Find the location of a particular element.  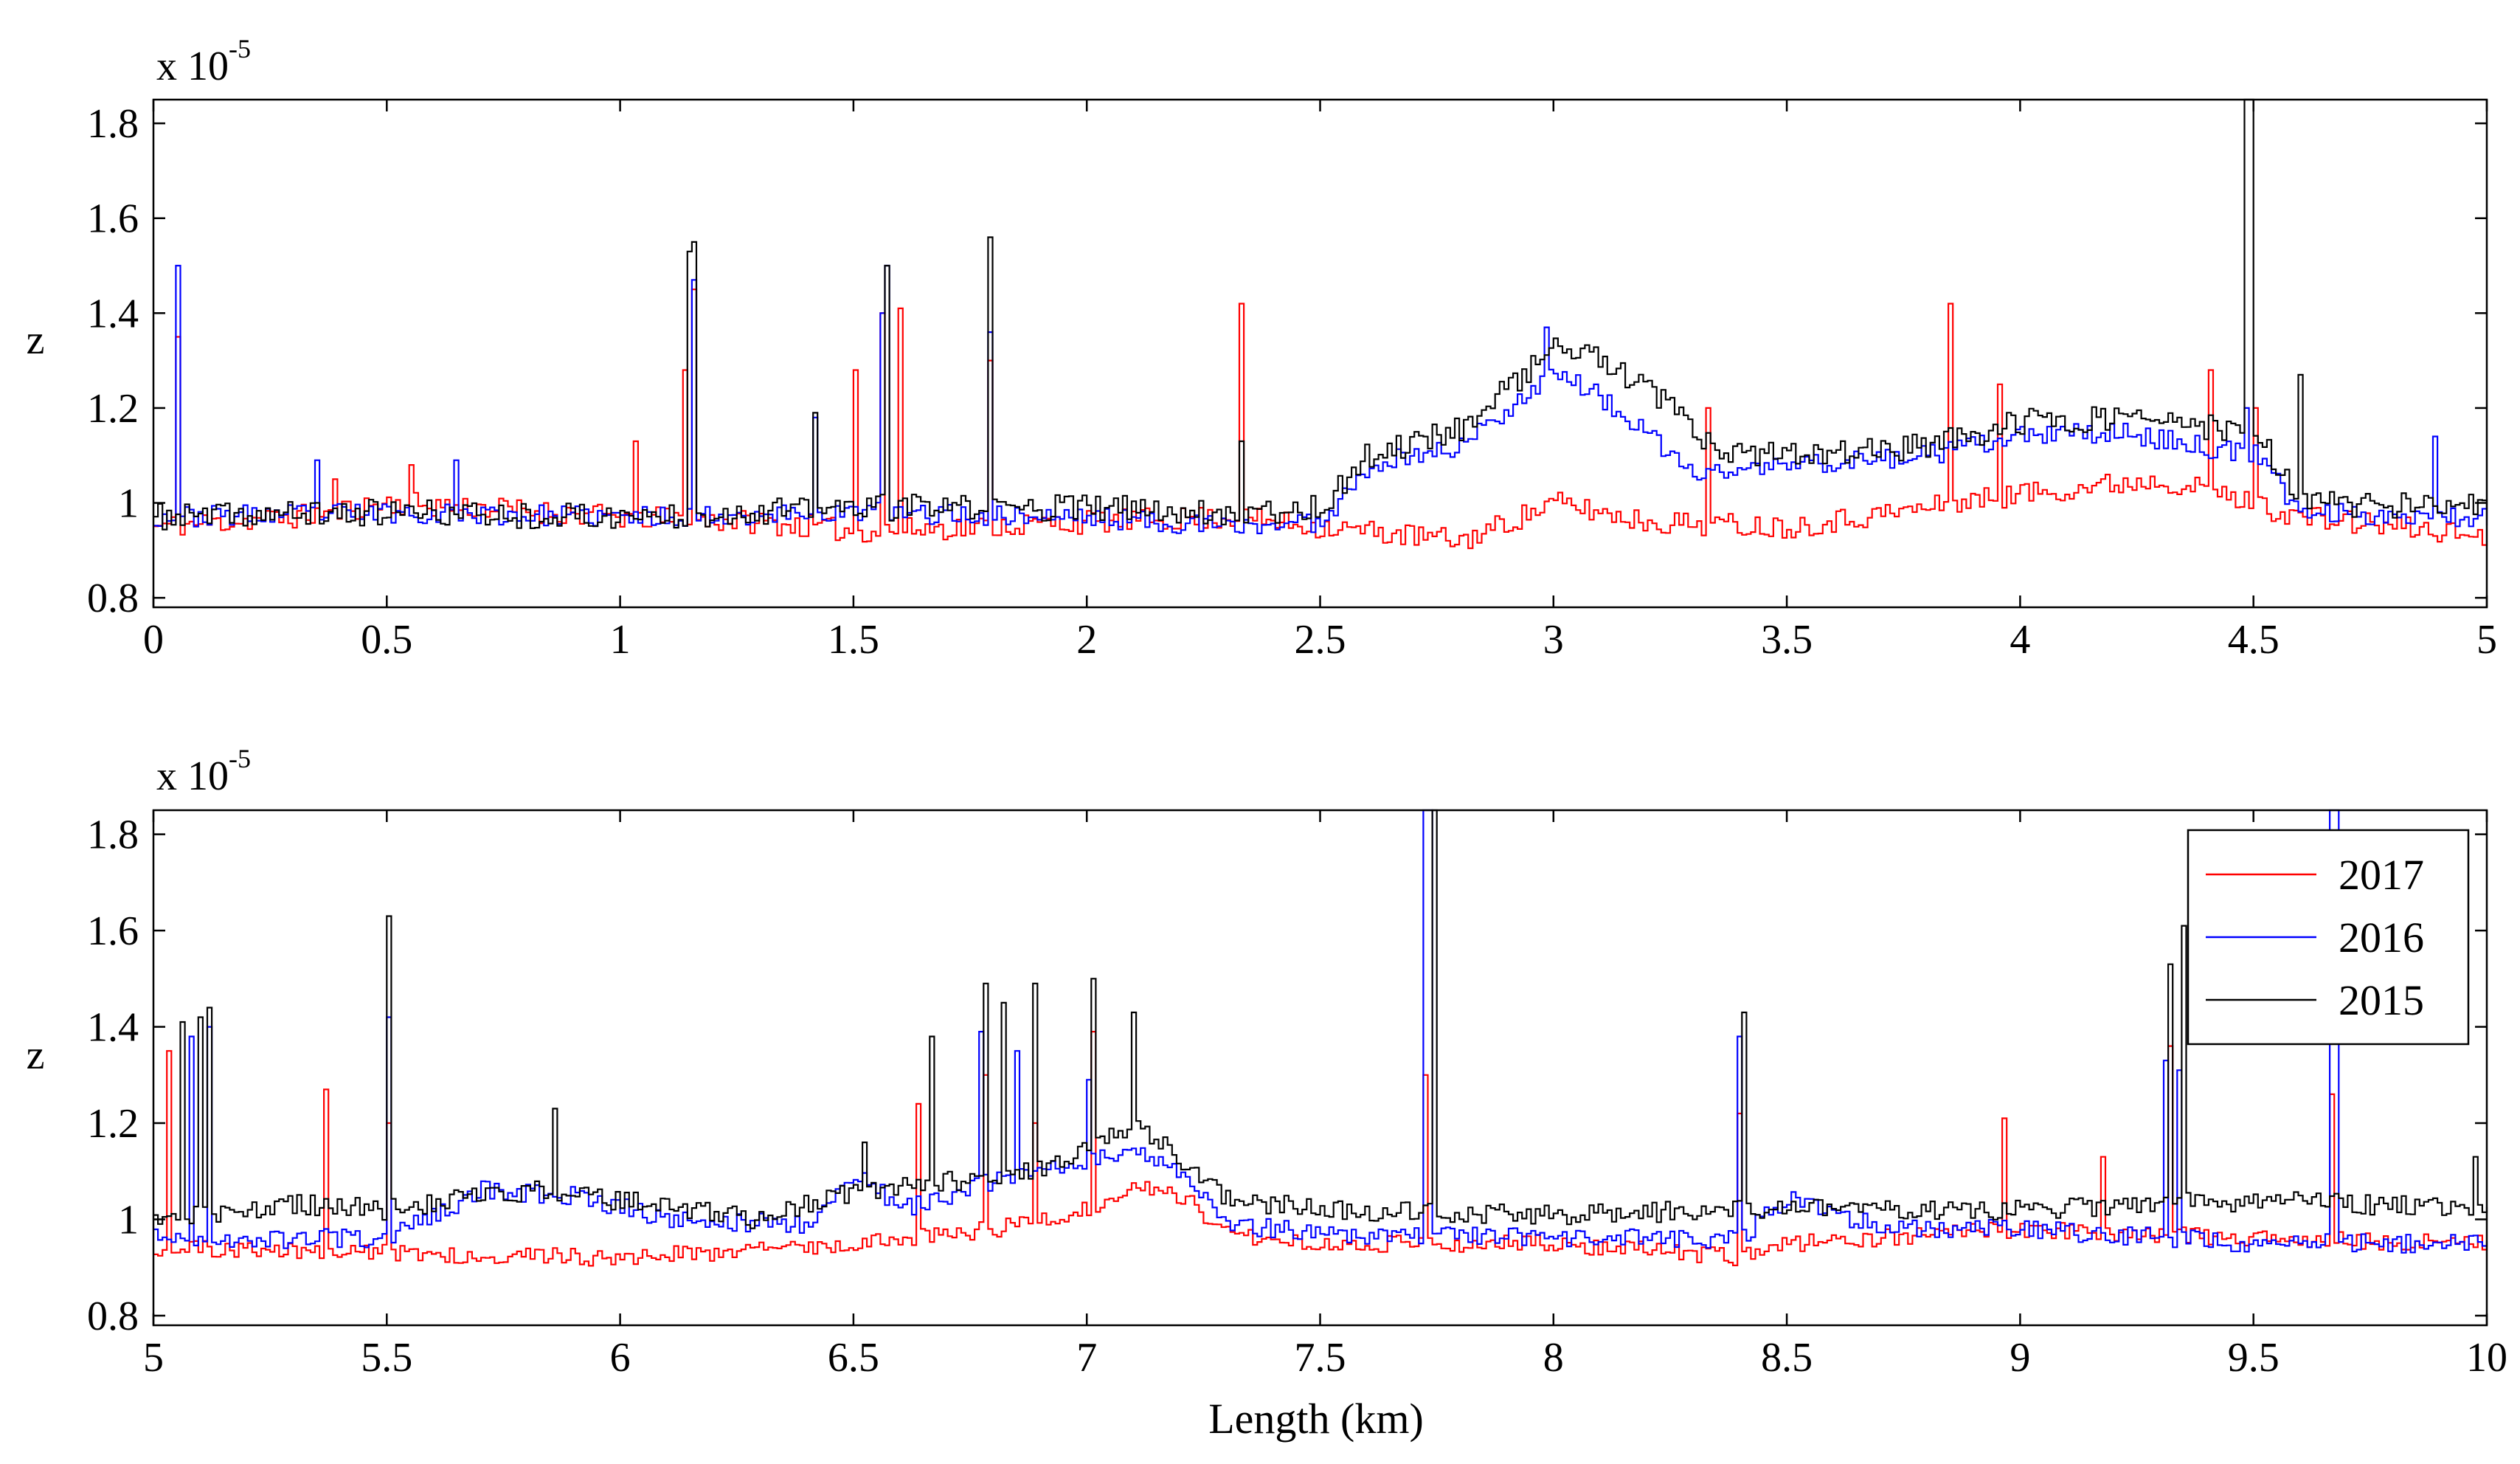

legend-entry-2015: 2015 is located at coordinates (2315, 1000).